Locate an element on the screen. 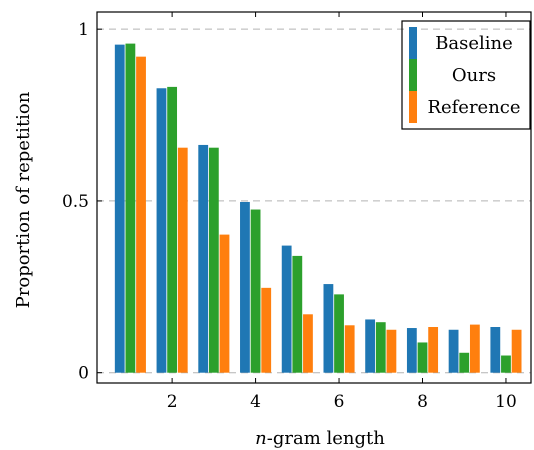  legend-entry: Ours is located at coordinates (452, 75).